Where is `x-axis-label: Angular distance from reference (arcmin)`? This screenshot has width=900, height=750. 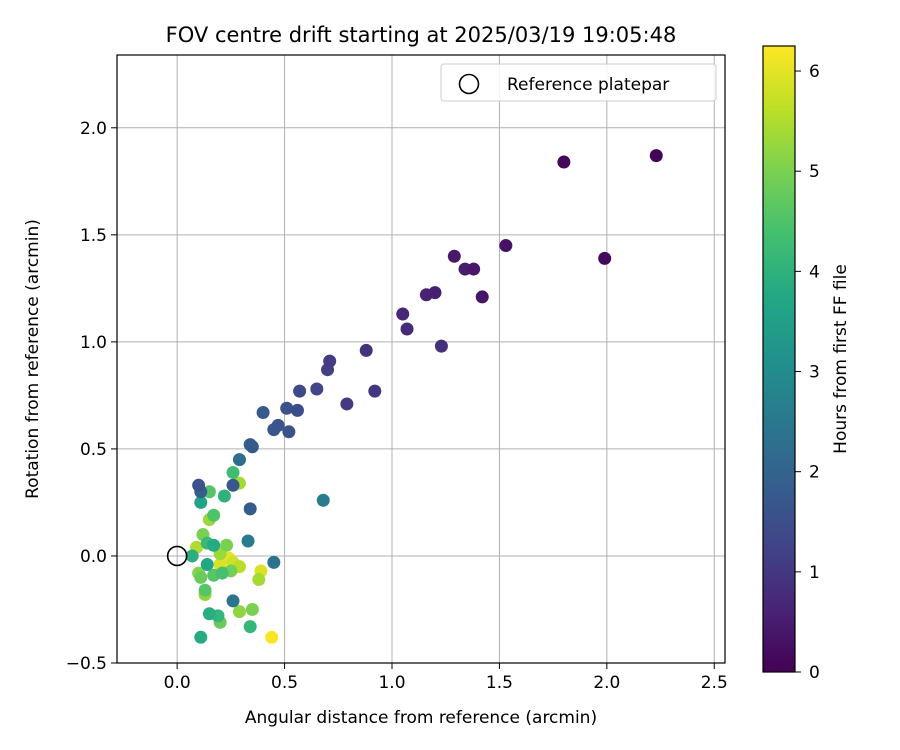 x-axis-label: Angular distance from reference (arcmin) is located at coordinates (421, 718).